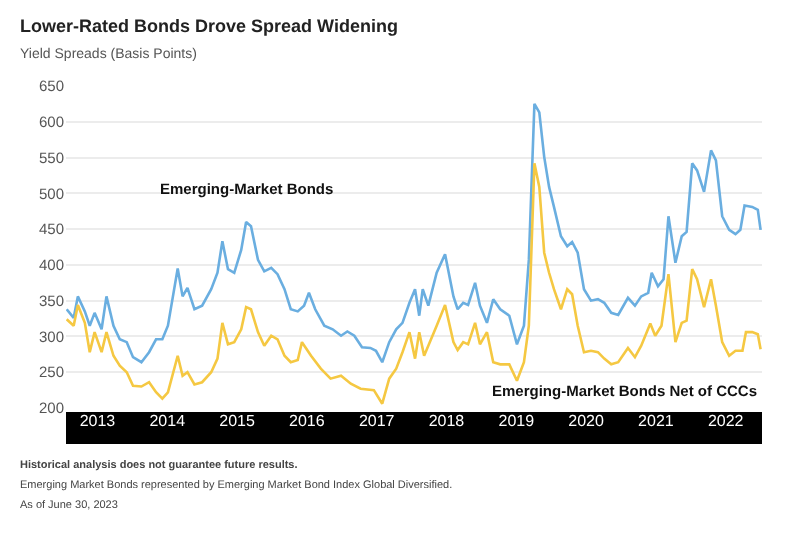 This screenshot has width=794, height=538. I want to click on chart-title: Lower-Rated Bonds Drove Spread Widening, so click(209, 26).